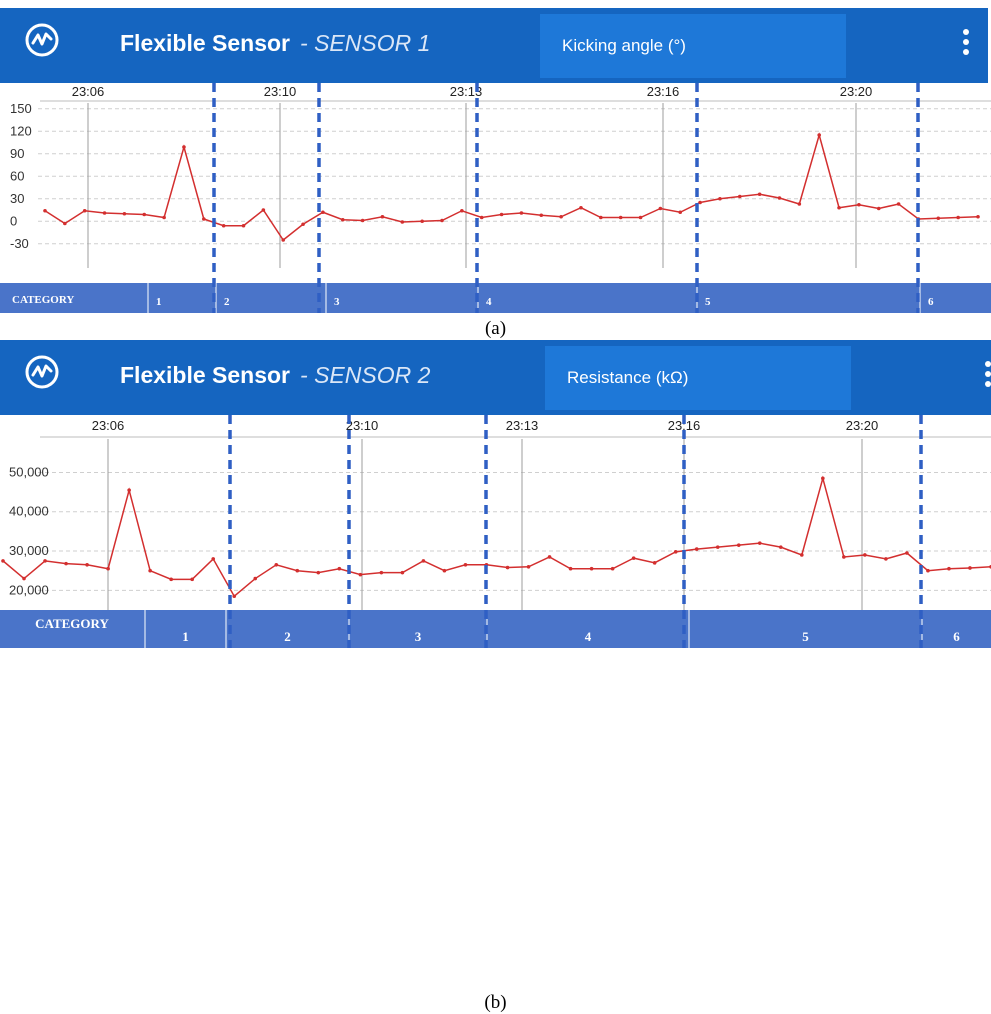 The image size is (991, 1014). I want to click on y-tick-label: 20,000, so click(29, 589).